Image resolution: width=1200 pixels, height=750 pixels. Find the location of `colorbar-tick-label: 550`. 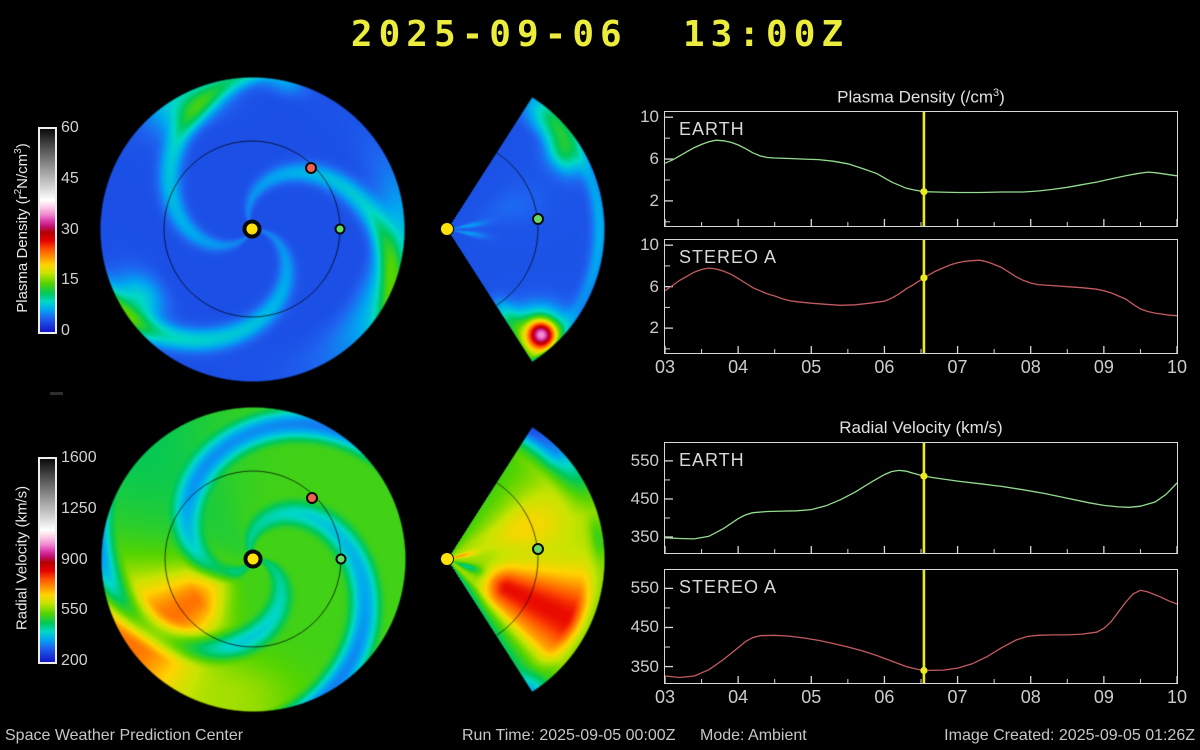

colorbar-tick-label: 550 is located at coordinates (74, 610).